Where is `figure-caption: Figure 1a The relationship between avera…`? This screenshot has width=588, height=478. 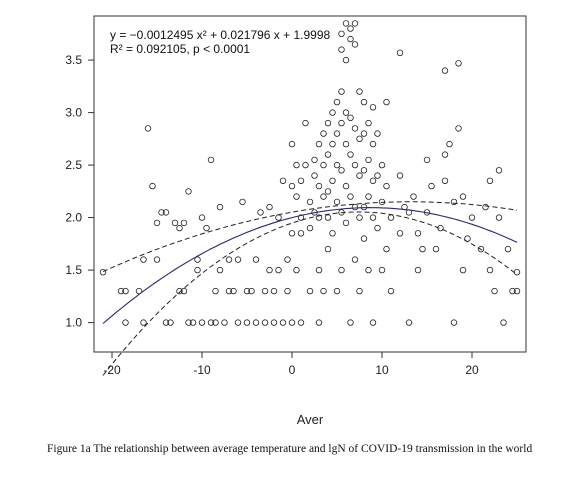 figure-caption: Figure 1a The relationship between avera… is located at coordinates (290, 449).